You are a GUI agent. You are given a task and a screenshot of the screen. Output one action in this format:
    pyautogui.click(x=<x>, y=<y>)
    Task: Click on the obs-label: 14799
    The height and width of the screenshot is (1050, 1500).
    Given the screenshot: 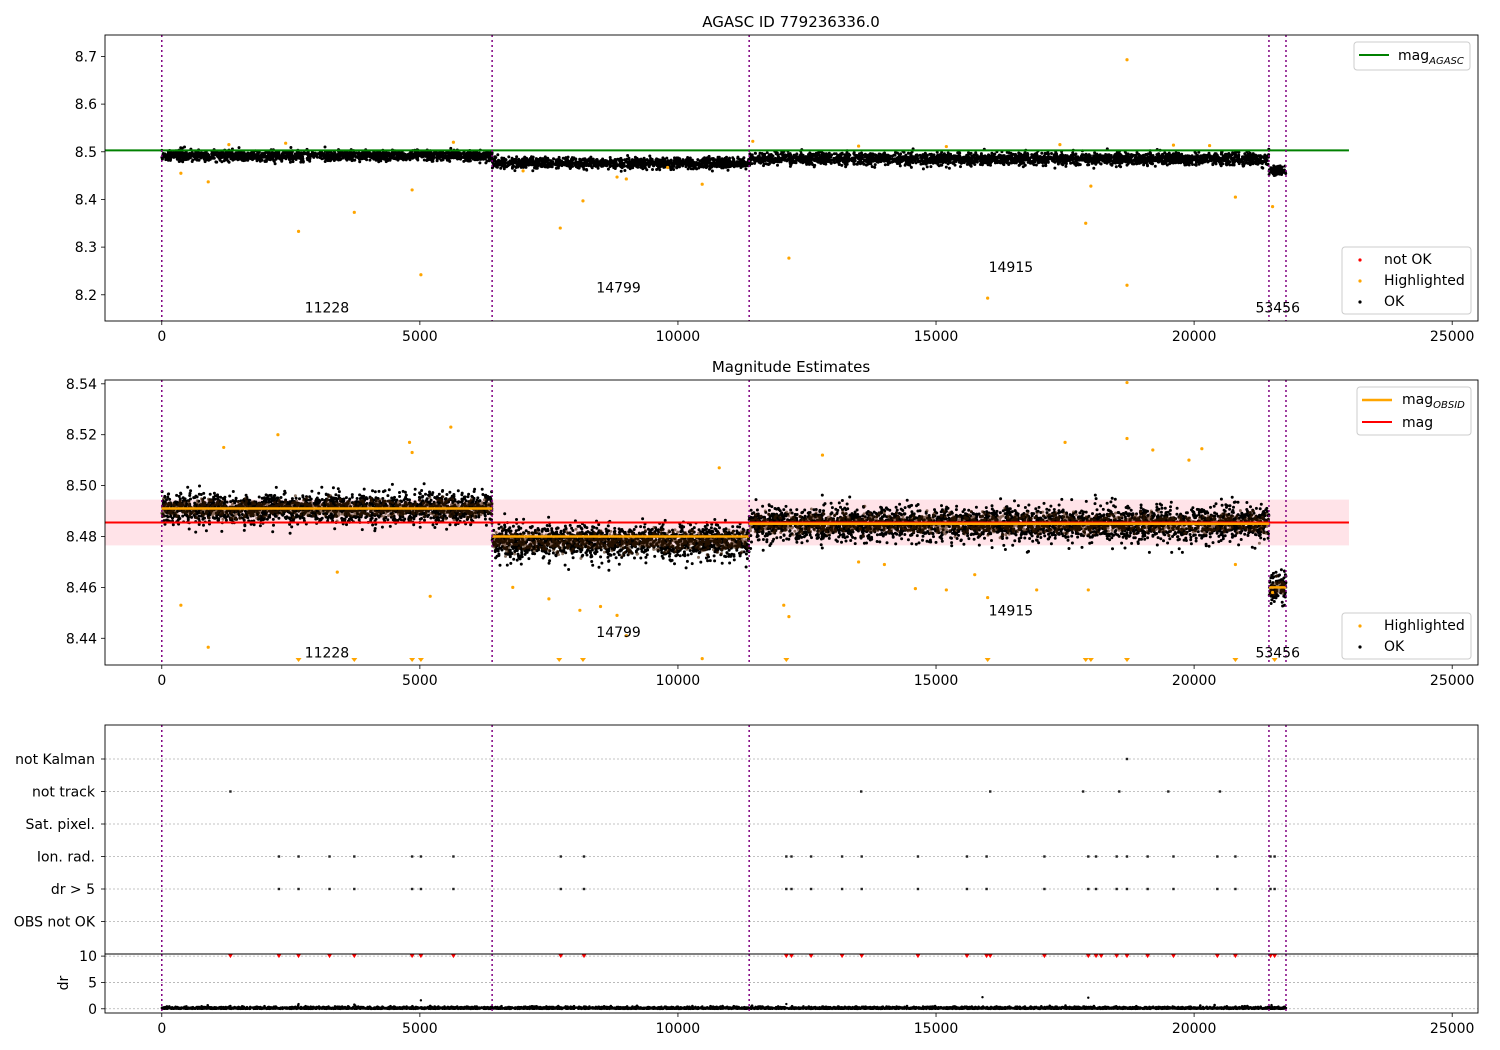 What is the action you would take?
    pyautogui.click(x=618, y=633)
    